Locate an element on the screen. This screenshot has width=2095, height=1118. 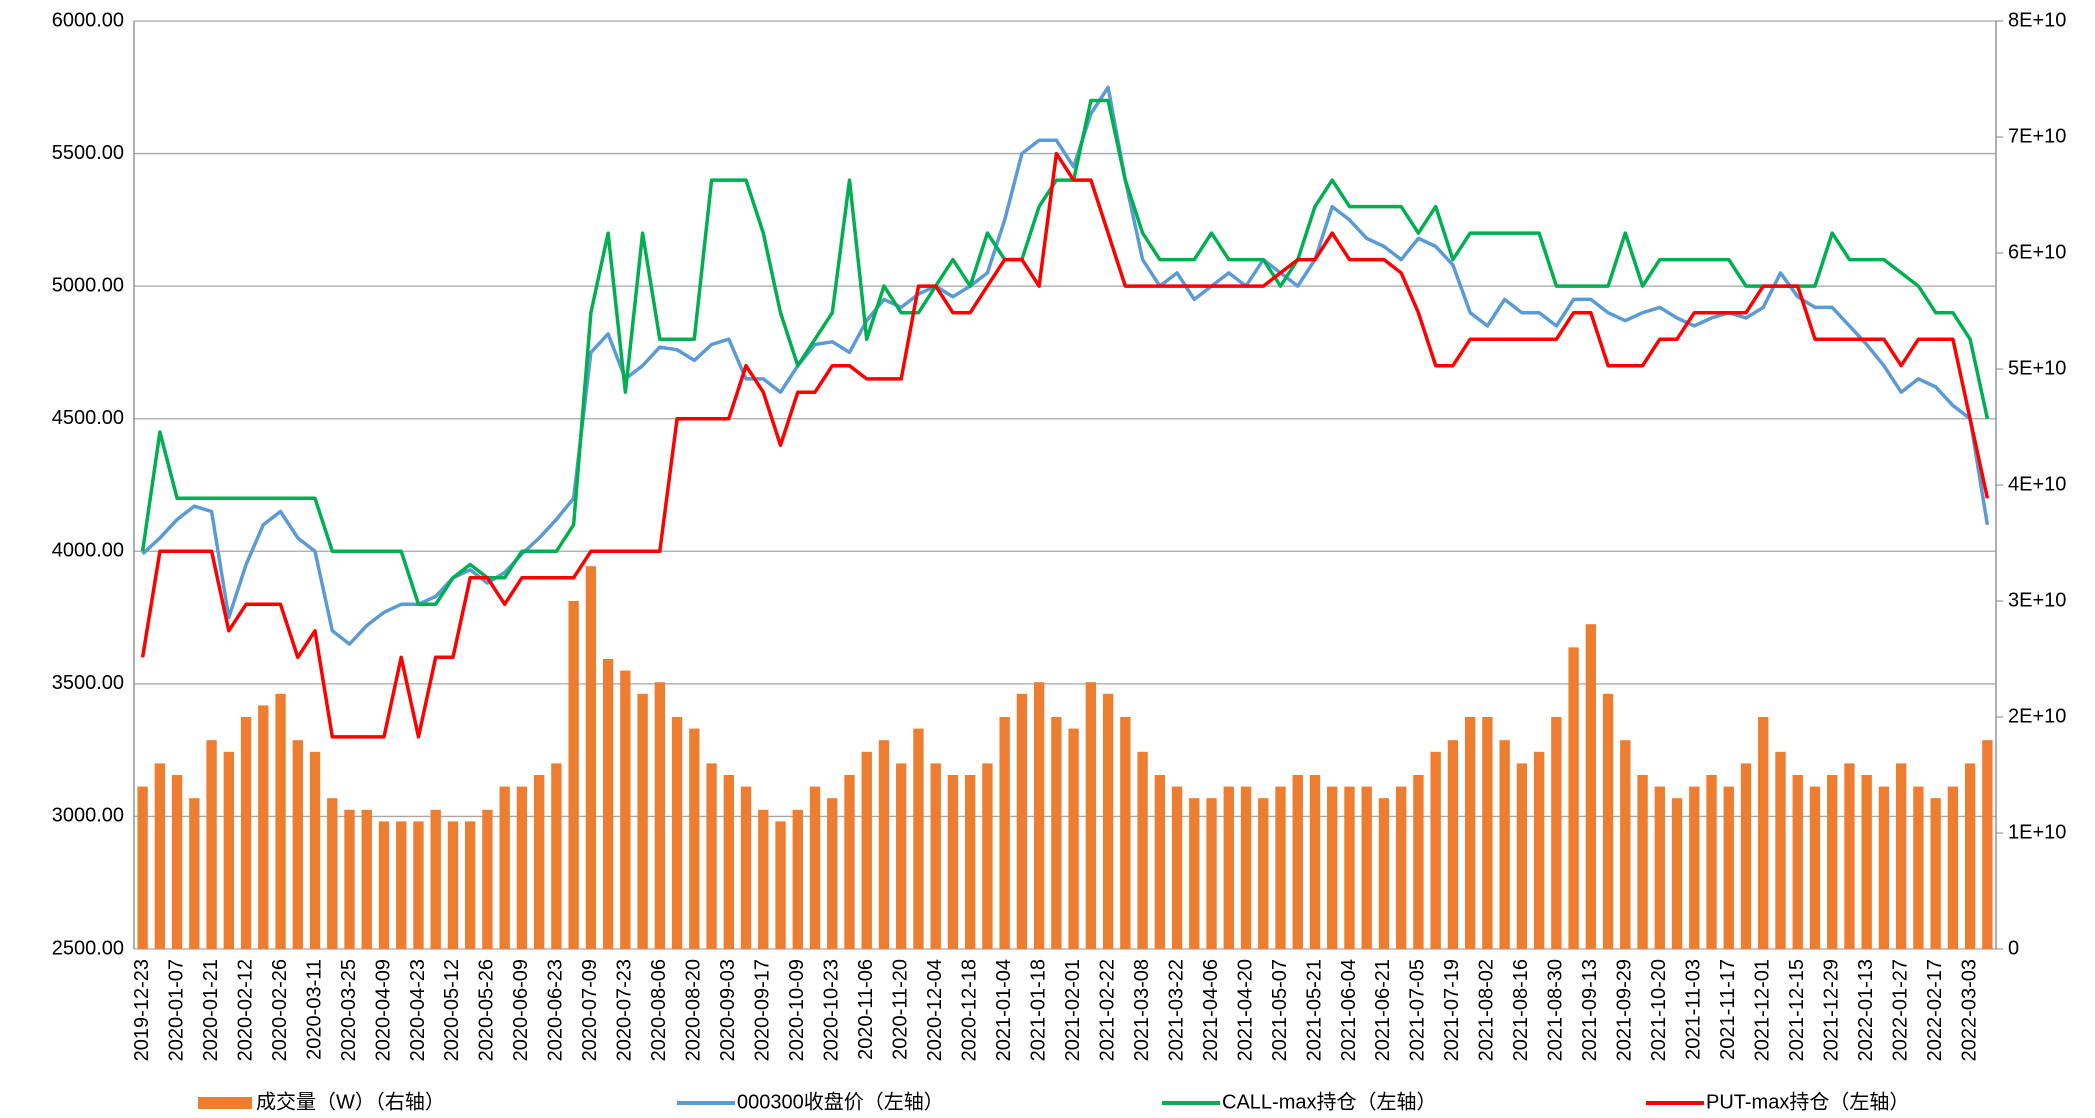
x-tick-label: 2020-08-20 is located at coordinates (694, 1010).